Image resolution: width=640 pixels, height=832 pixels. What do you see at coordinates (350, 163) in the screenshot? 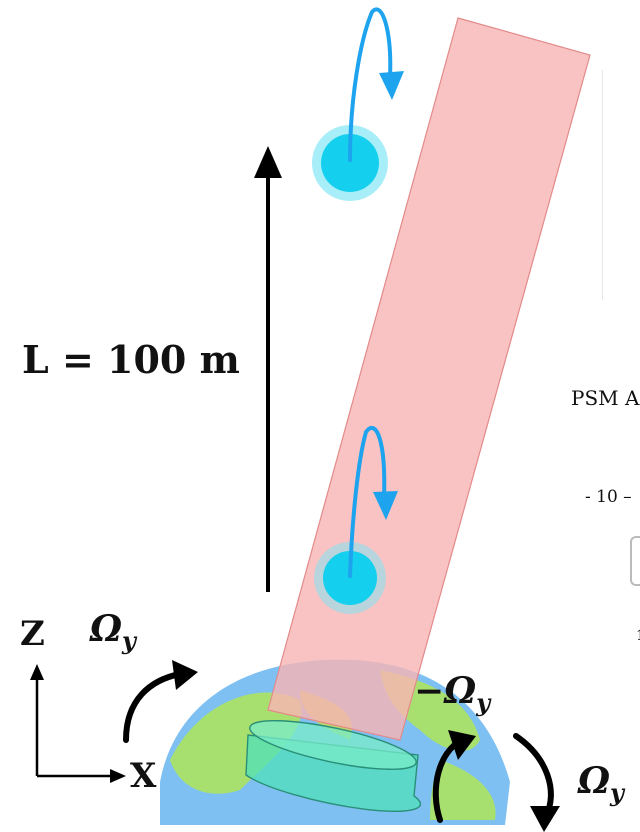
I see `atom-upper` at bounding box center [350, 163].